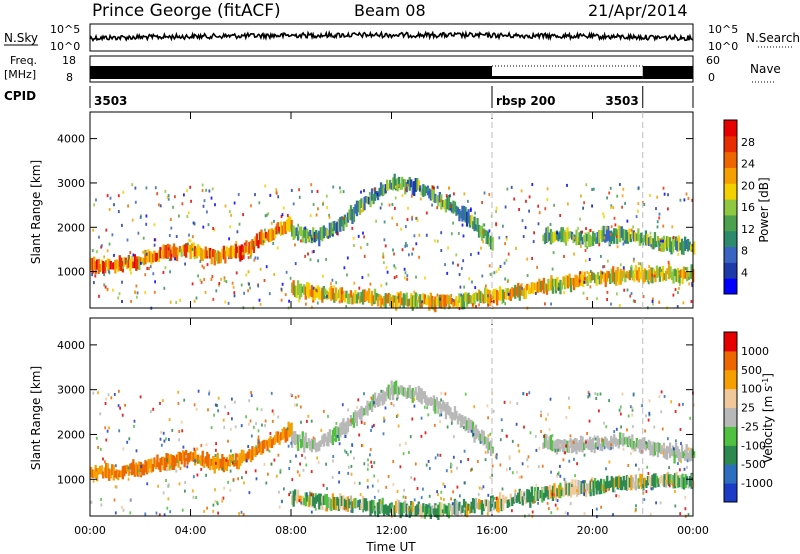 The width and height of the screenshot is (800, 554). I want to click on x-tick-label: 12:00, so click(392, 530).